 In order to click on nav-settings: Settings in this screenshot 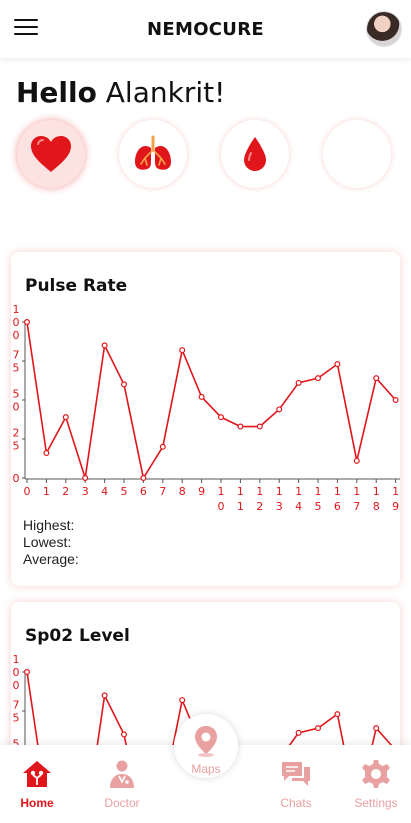, I will do `click(373, 784)`.